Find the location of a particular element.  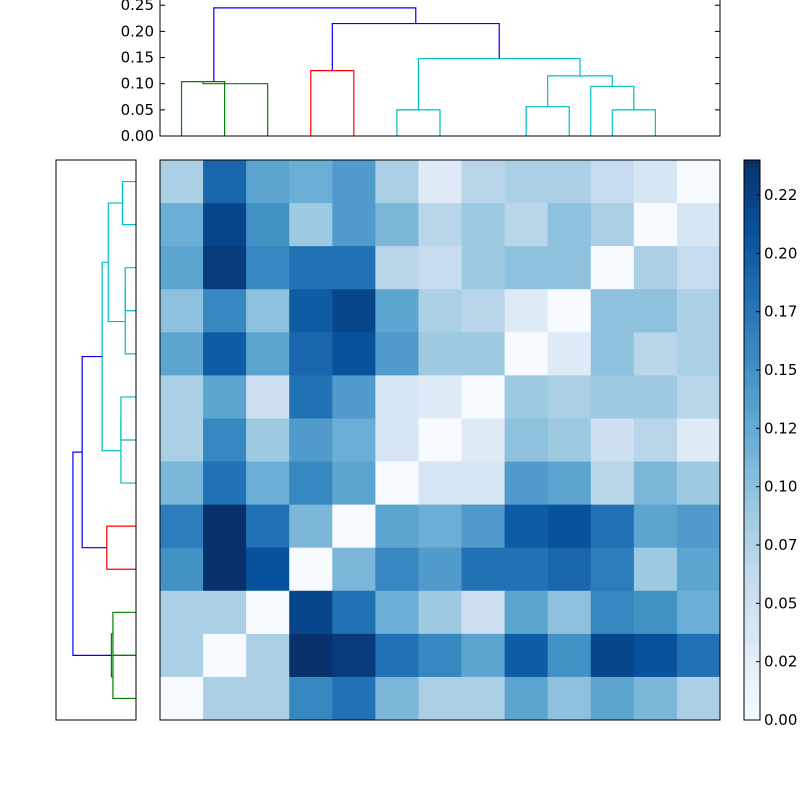

top-dendrogram-ytick-label: 0.15 is located at coordinates (137, 58).